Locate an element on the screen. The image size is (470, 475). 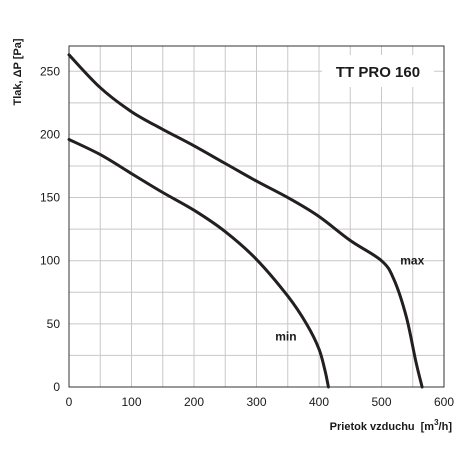
x-tick-label: 300 is located at coordinates (256, 402).